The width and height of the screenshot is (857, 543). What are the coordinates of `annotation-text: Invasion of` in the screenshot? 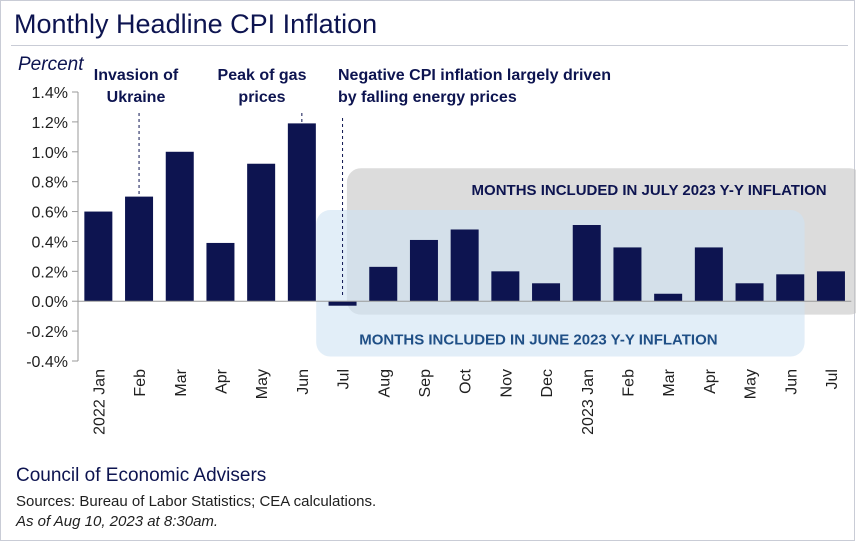 It's located at (136, 75).